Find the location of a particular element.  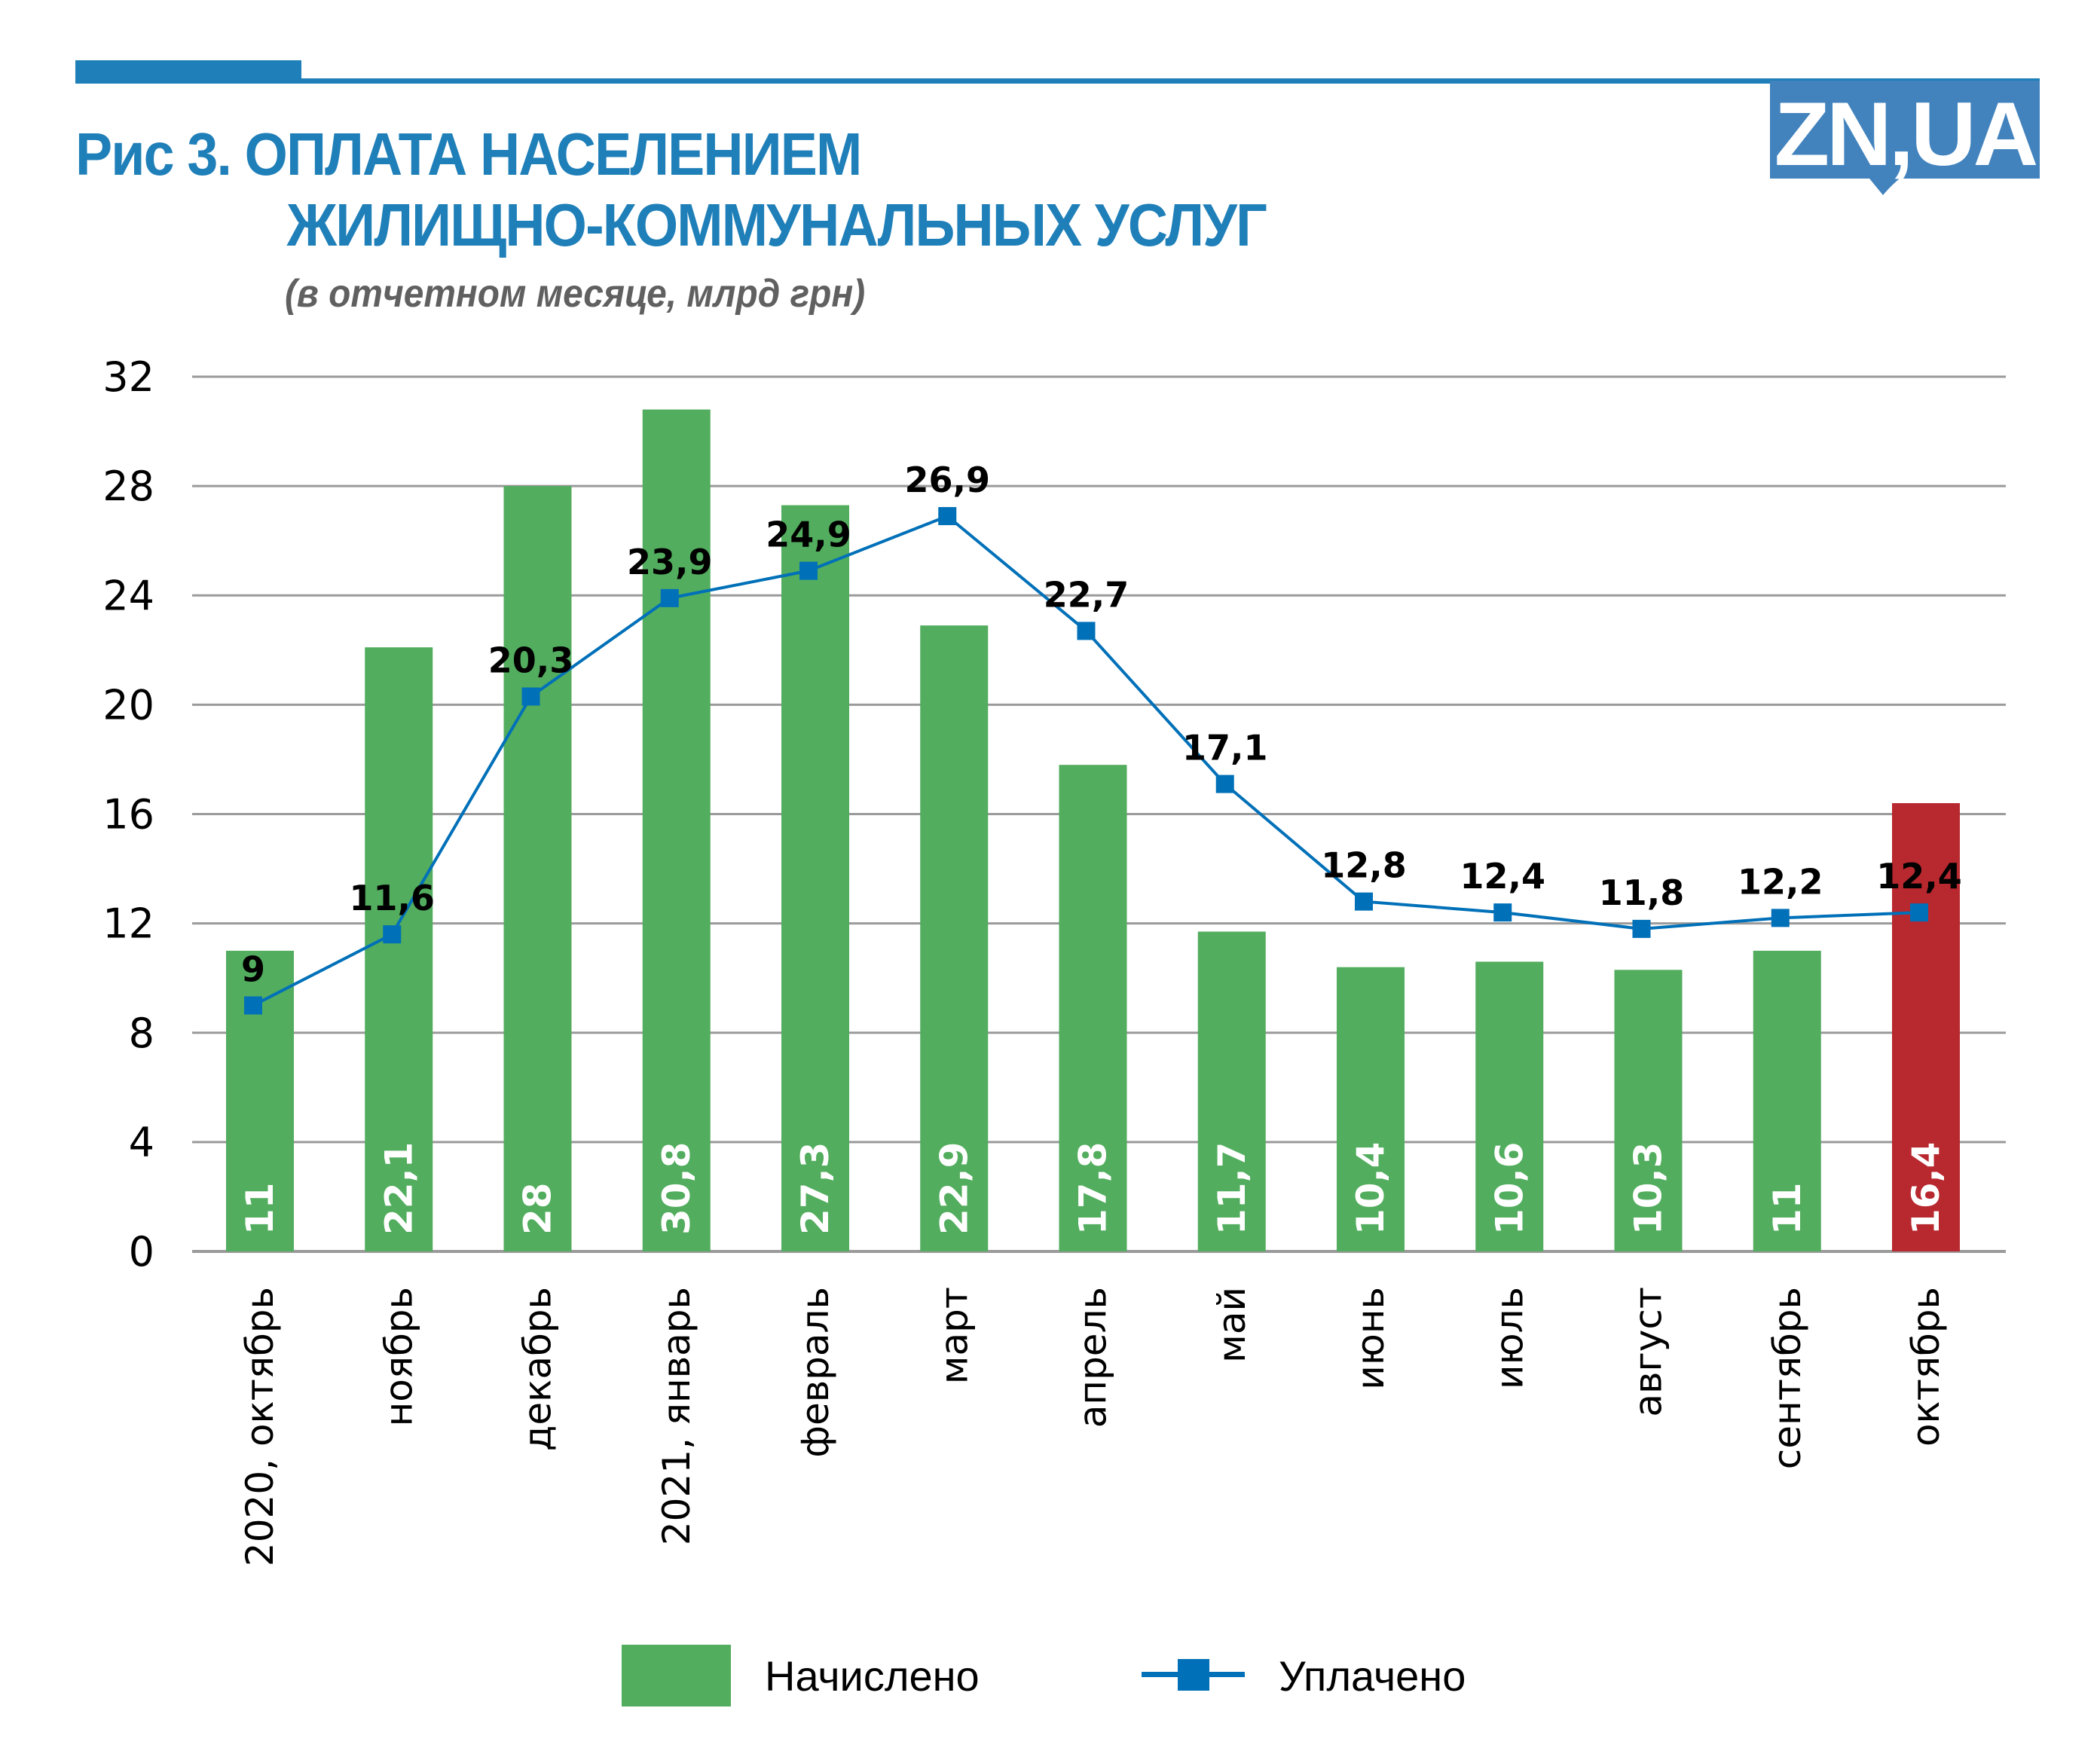

line-value-label: 20,3 is located at coordinates (531, 660).